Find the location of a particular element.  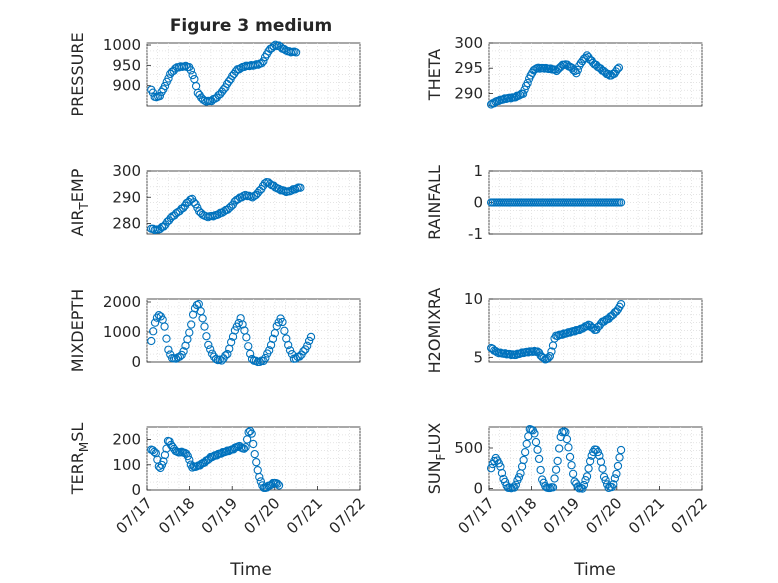

y-tick-label: 100 is located at coordinates (126, 465).